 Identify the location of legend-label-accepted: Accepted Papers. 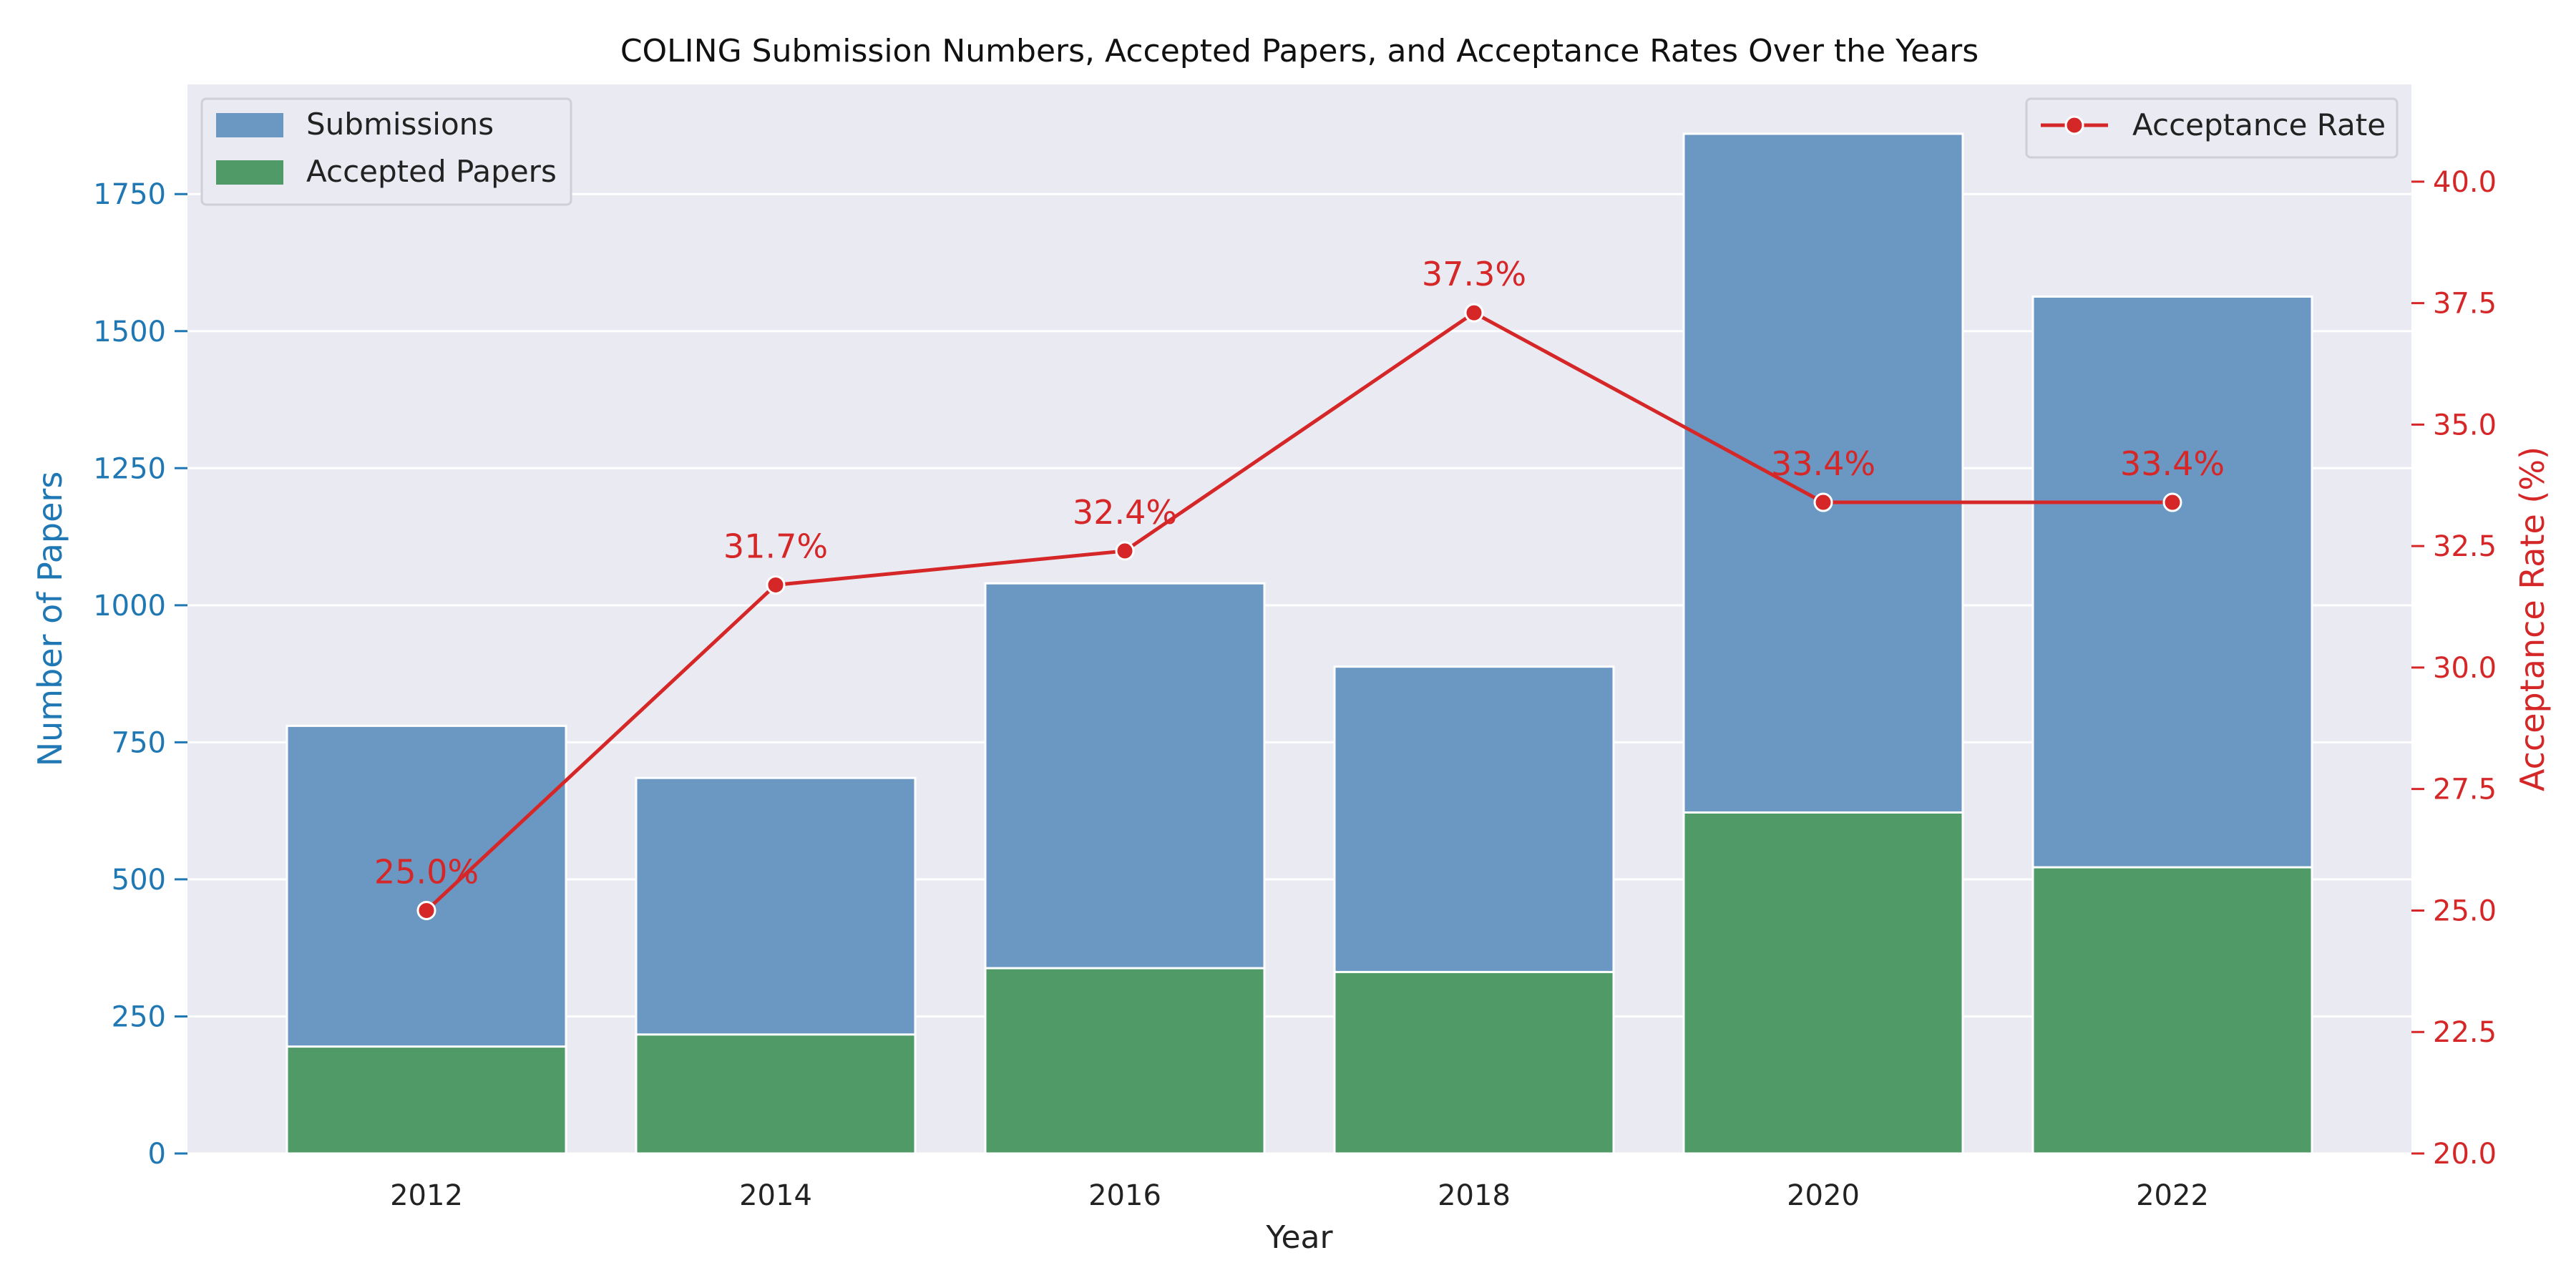
(431, 171).